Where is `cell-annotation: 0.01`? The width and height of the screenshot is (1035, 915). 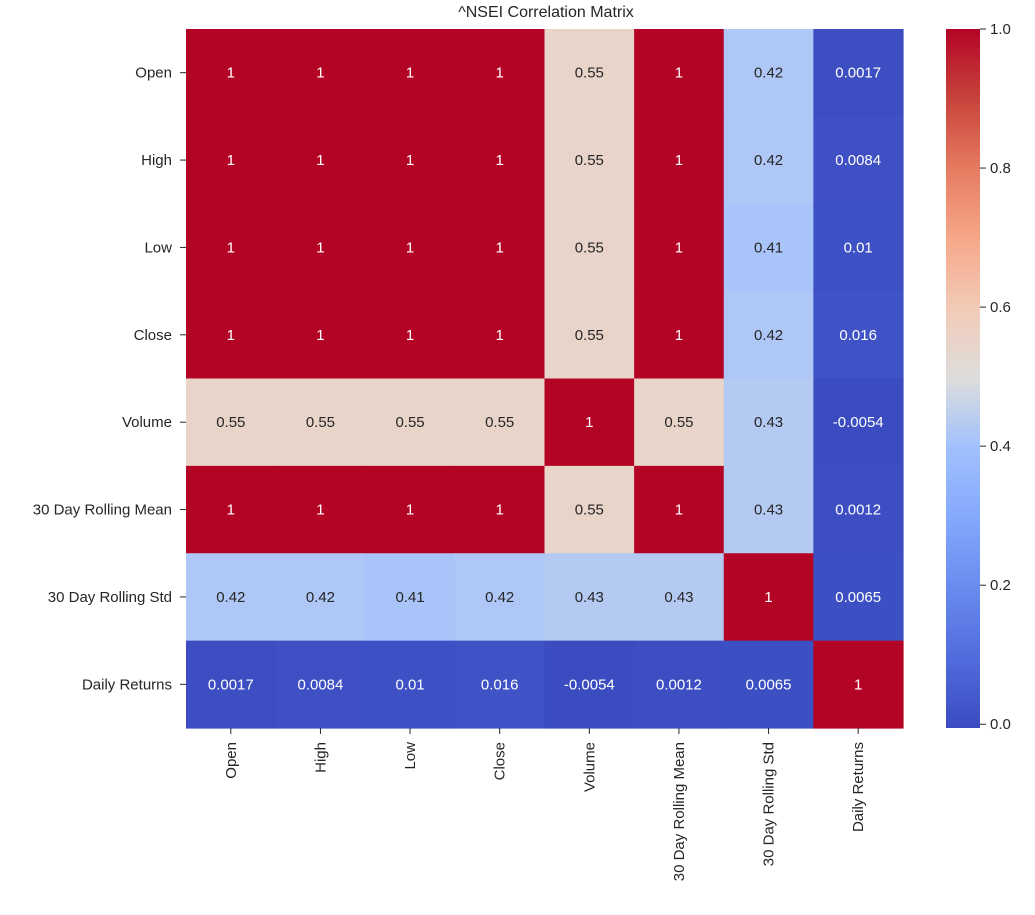 cell-annotation: 0.01 is located at coordinates (858, 247).